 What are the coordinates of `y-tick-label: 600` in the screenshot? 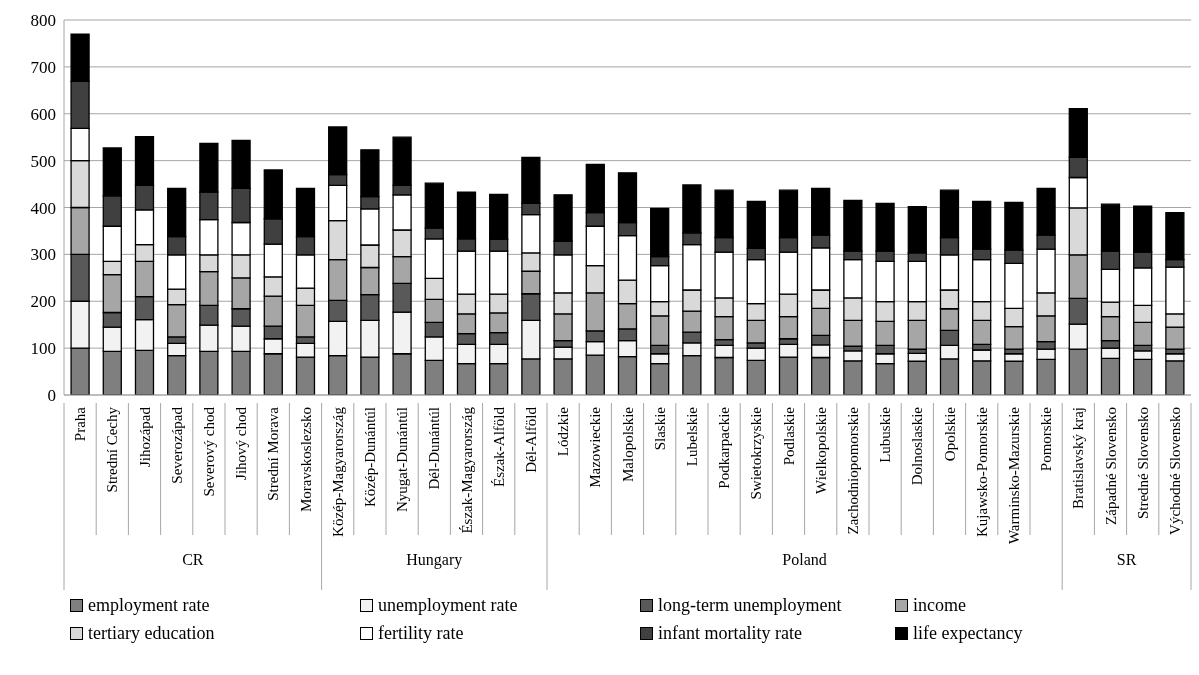 It's located at (43, 114).